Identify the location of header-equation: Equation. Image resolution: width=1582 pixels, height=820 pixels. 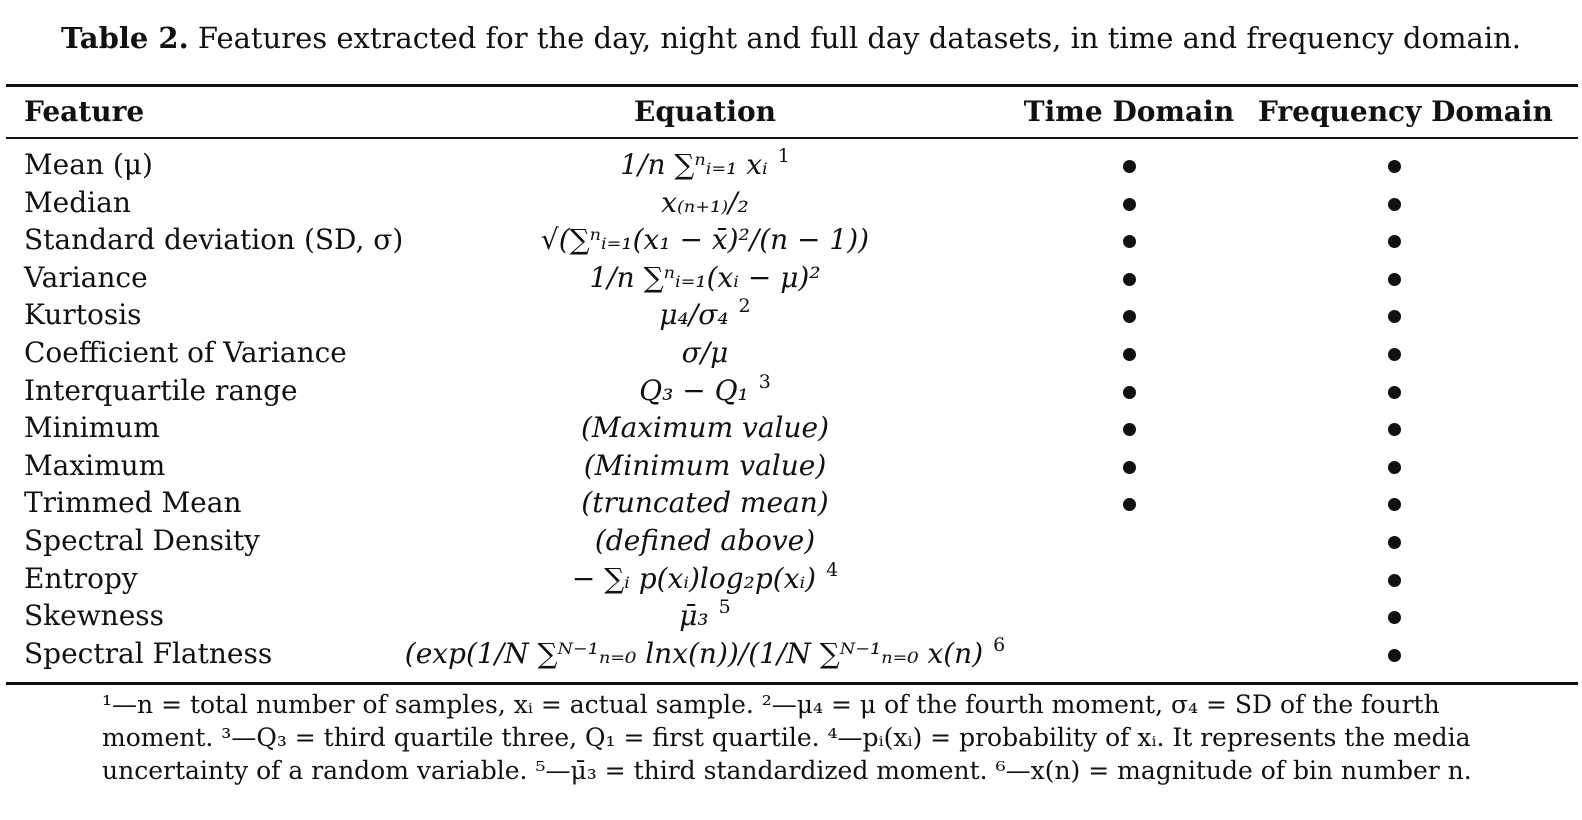
(705, 111).